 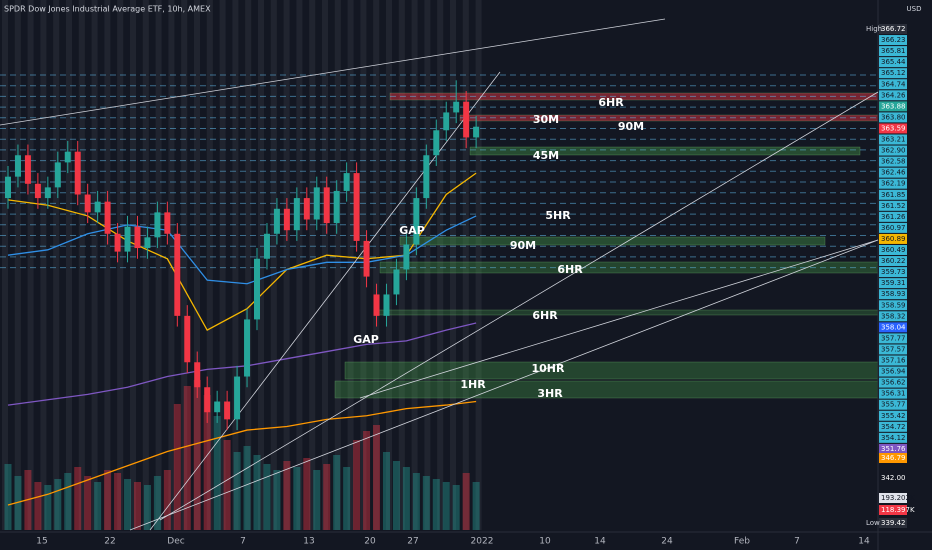 I want to click on x-axis-label: 13, so click(x=308, y=542).